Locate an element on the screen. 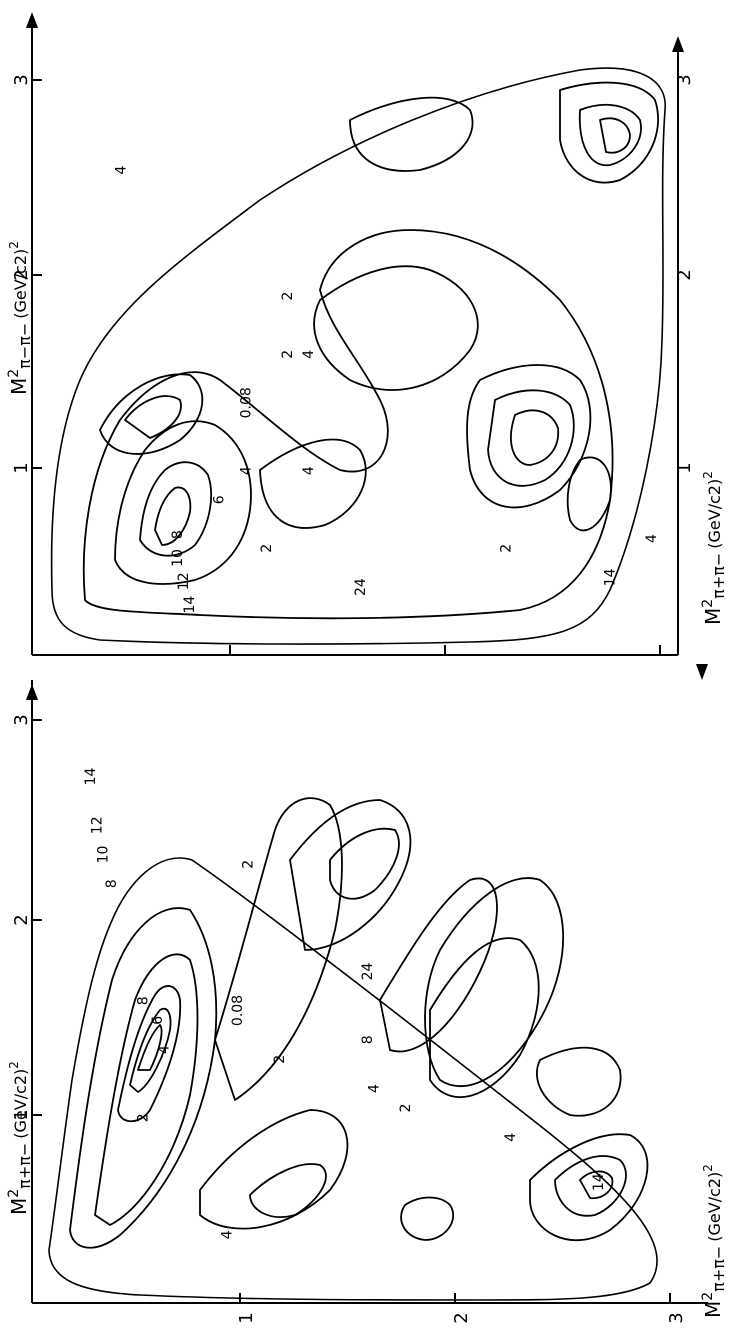  lower-tick-label-y-1: 1 is located at coordinates (21, 1114).